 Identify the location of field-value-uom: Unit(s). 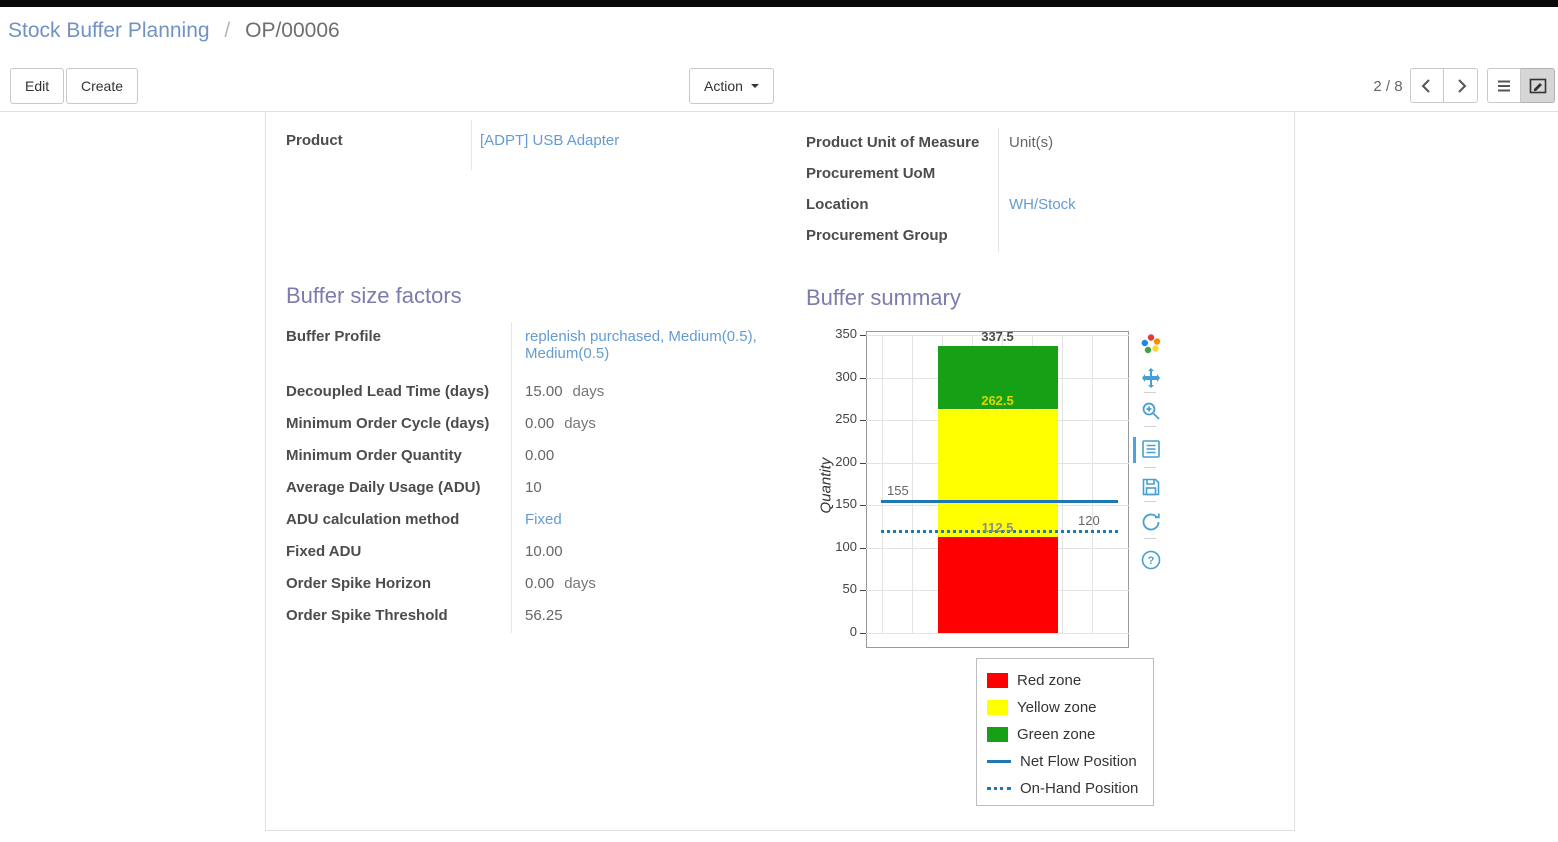
(1140, 143).